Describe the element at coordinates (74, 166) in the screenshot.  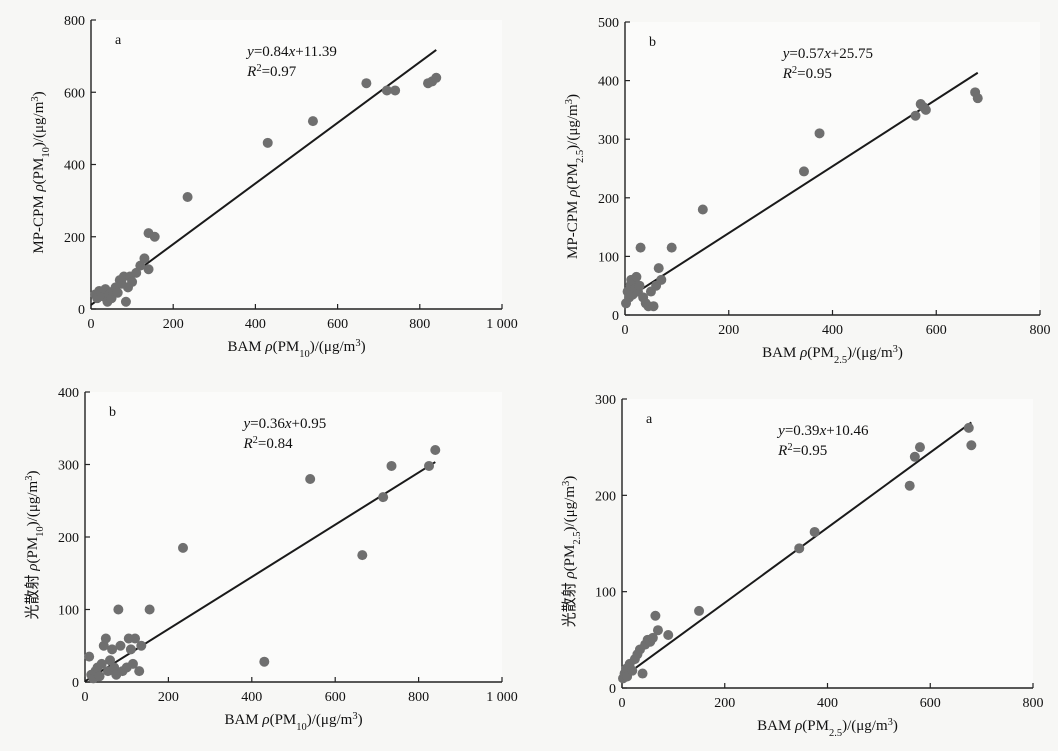
I see `y-tick-label: 400` at that location.